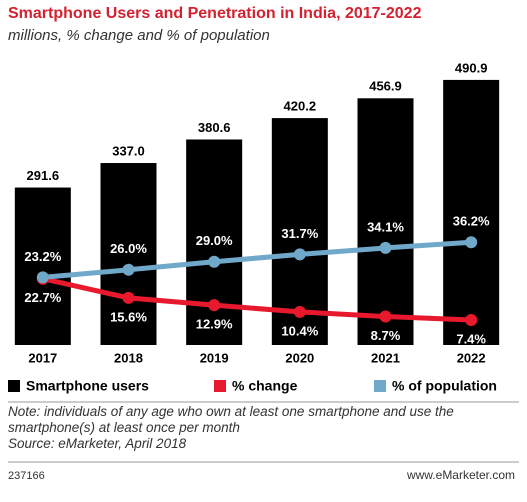 Image resolution: width=527 pixels, height=502 pixels. What do you see at coordinates (265, 386) in the screenshot?
I see `legend-label: % change` at bounding box center [265, 386].